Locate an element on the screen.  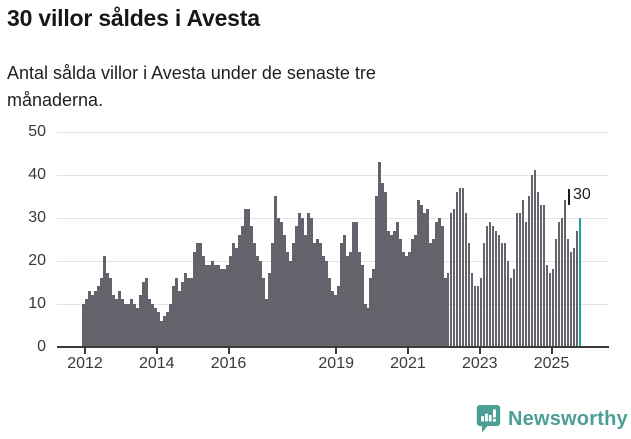
y-axis-tick-label: 20 is located at coordinates (37, 260).